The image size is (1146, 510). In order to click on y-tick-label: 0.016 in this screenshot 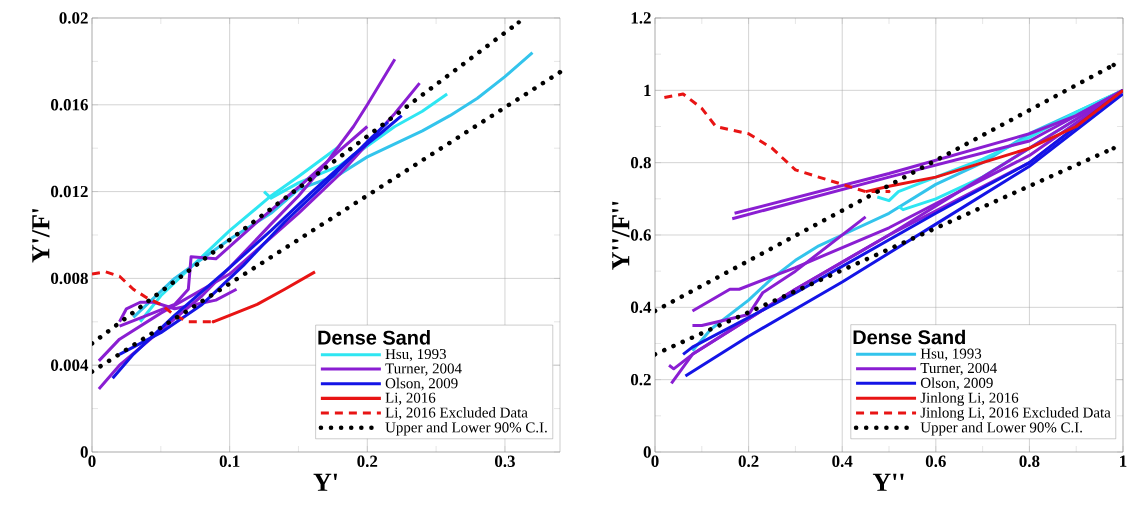, I will do `click(69, 105)`.